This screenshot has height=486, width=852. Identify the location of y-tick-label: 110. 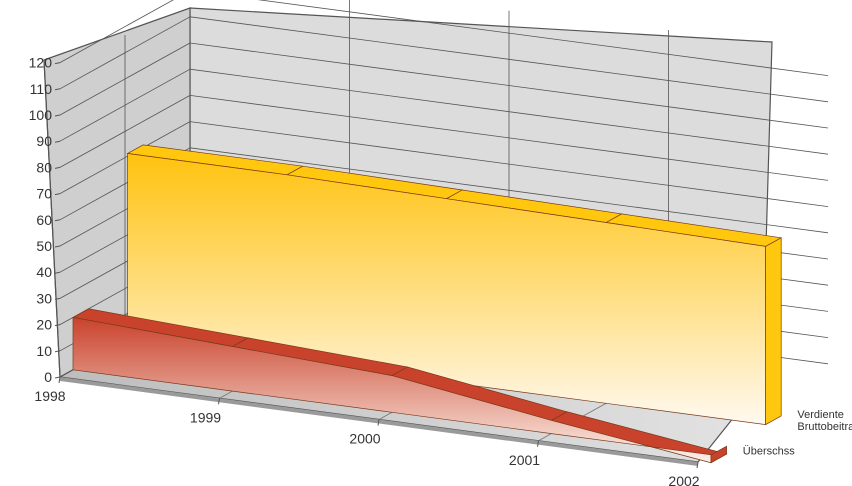
(41, 89).